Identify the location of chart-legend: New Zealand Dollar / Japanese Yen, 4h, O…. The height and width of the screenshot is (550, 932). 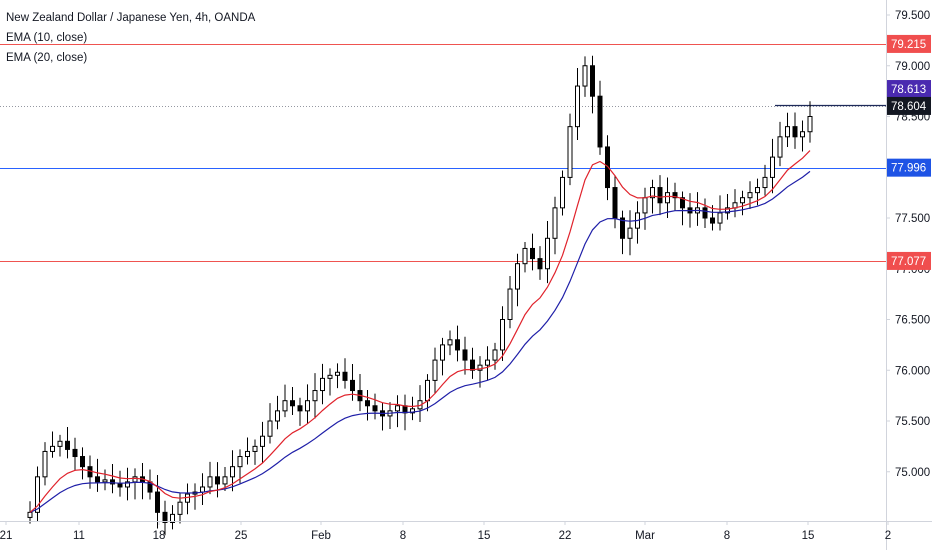
(130, 38).